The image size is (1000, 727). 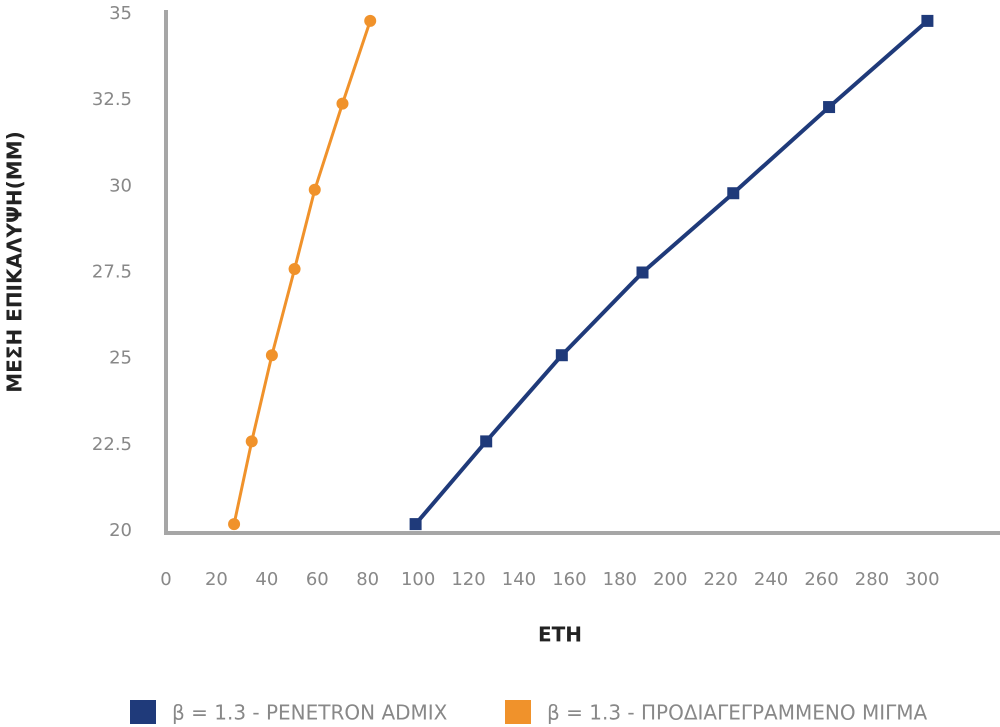 I want to click on y-tick-label: 30, so click(x=120, y=185).